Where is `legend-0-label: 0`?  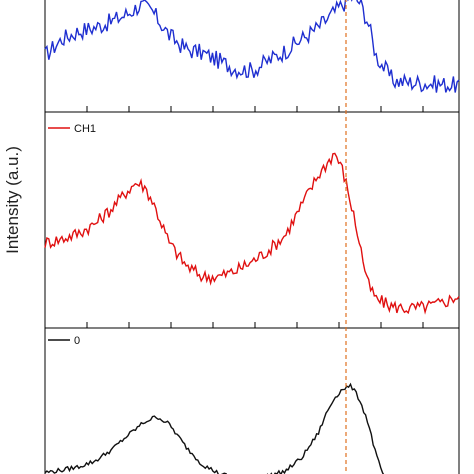 legend-0-label: 0 is located at coordinates (77, 341).